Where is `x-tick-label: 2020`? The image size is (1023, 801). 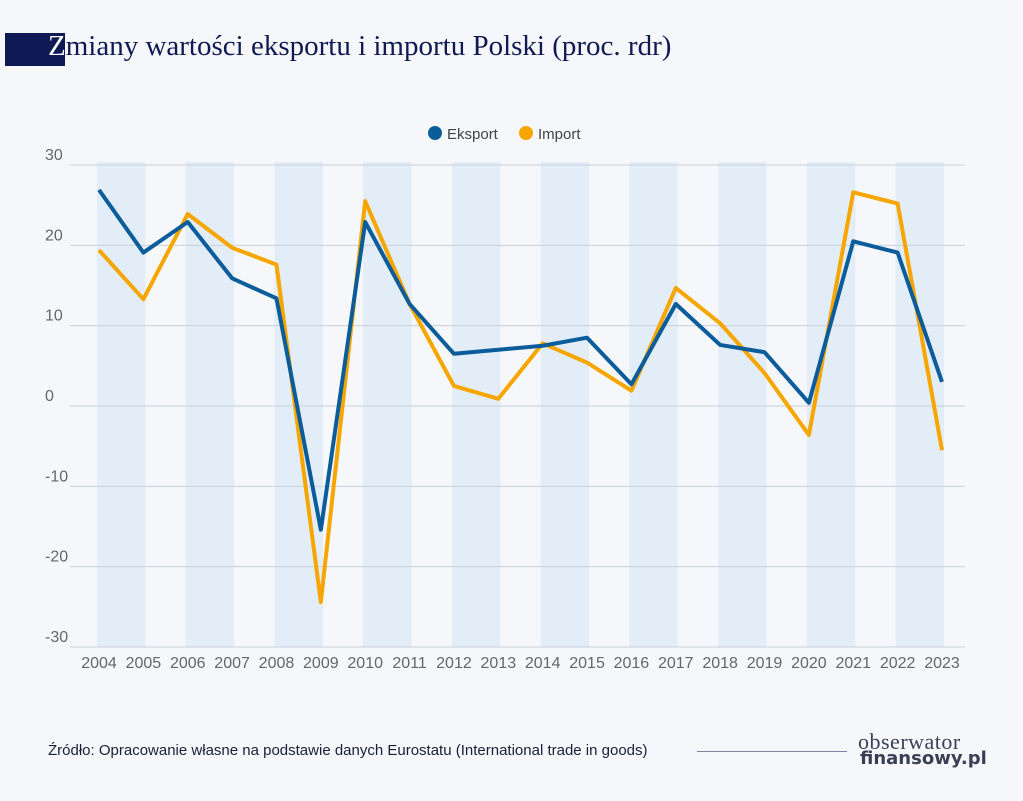
x-tick-label: 2020 is located at coordinates (809, 663).